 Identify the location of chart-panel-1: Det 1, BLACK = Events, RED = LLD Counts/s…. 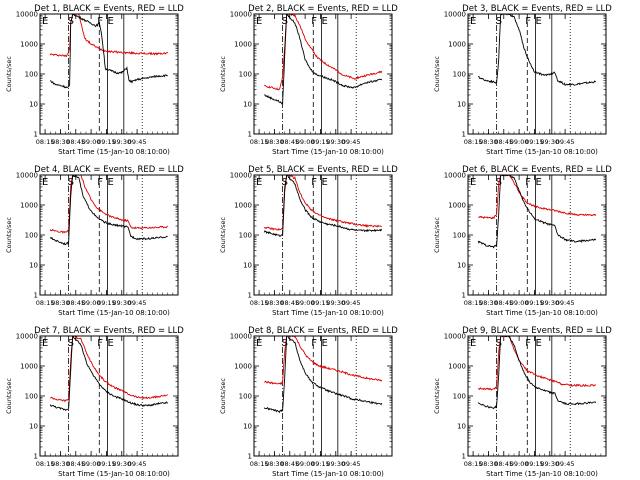
(94, 80).